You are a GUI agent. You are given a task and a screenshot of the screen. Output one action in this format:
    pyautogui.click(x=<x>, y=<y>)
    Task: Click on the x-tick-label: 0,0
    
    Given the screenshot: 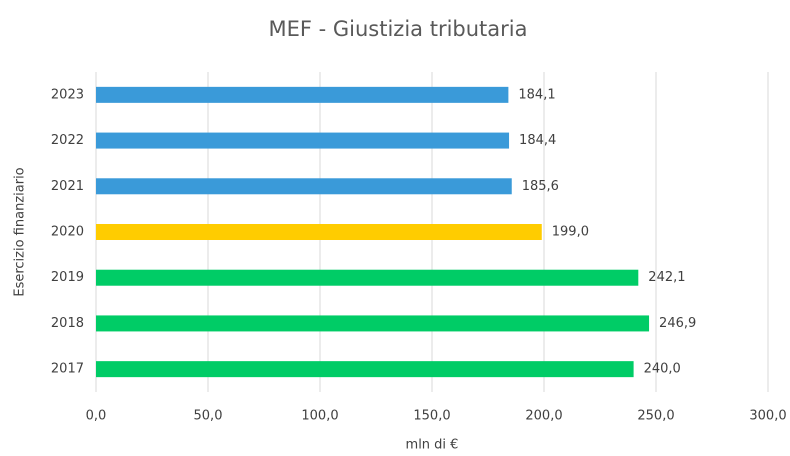 What is the action you would take?
    pyautogui.click(x=96, y=416)
    